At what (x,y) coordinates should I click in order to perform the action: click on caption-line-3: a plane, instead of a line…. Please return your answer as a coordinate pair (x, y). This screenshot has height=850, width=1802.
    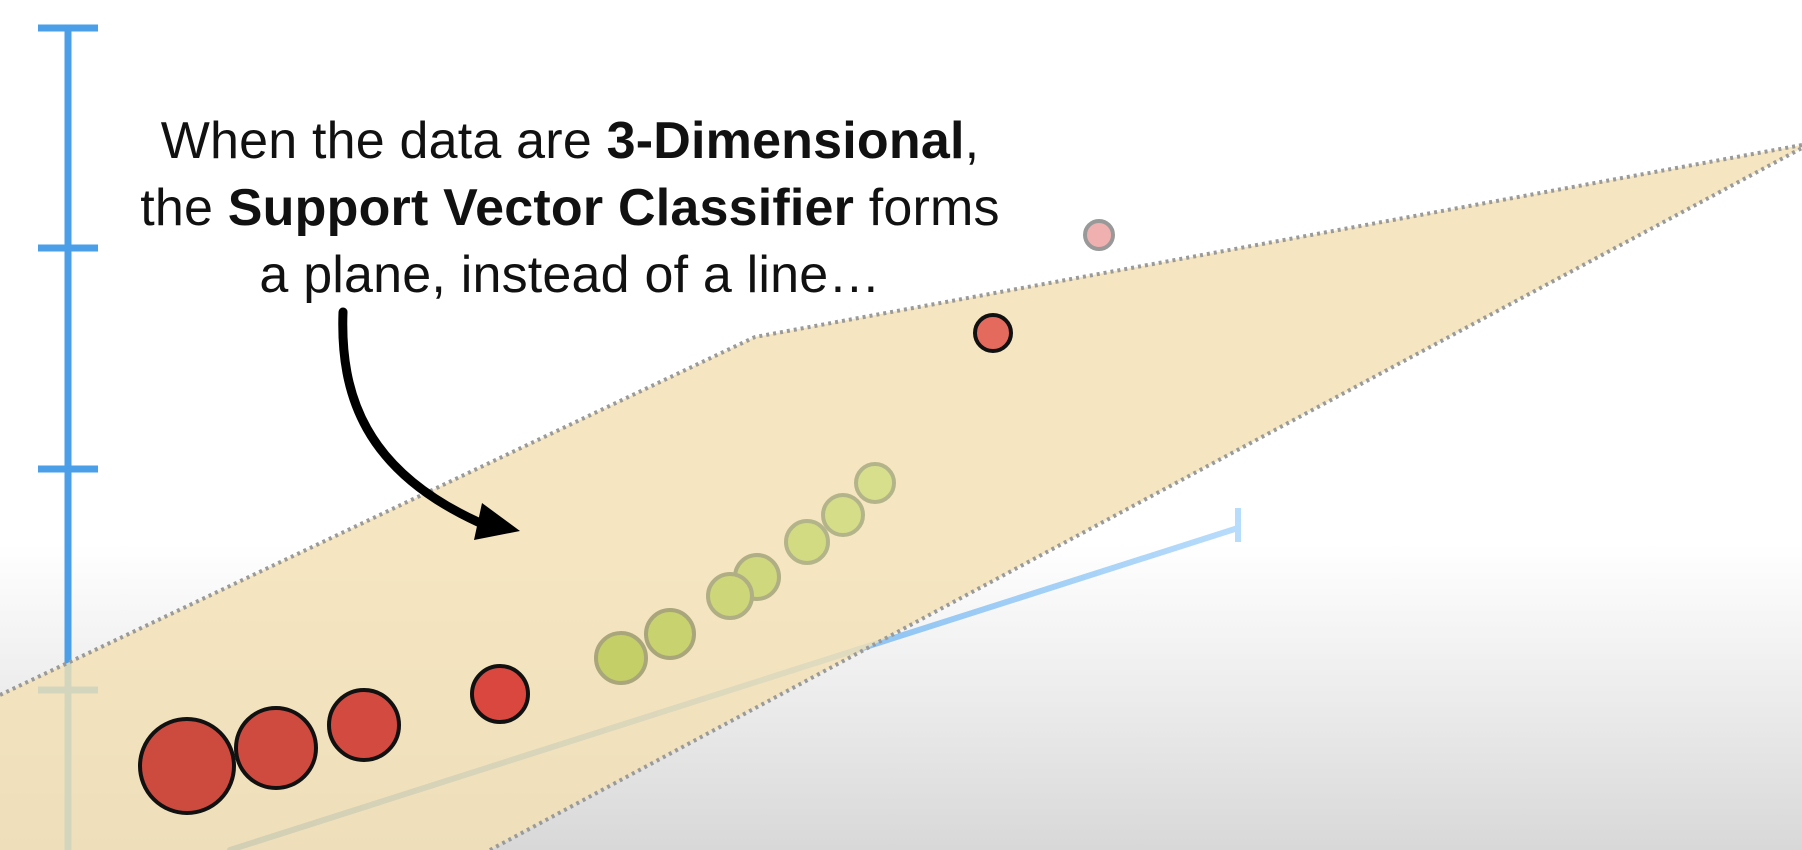
    Looking at the image, I should click on (570, 275).